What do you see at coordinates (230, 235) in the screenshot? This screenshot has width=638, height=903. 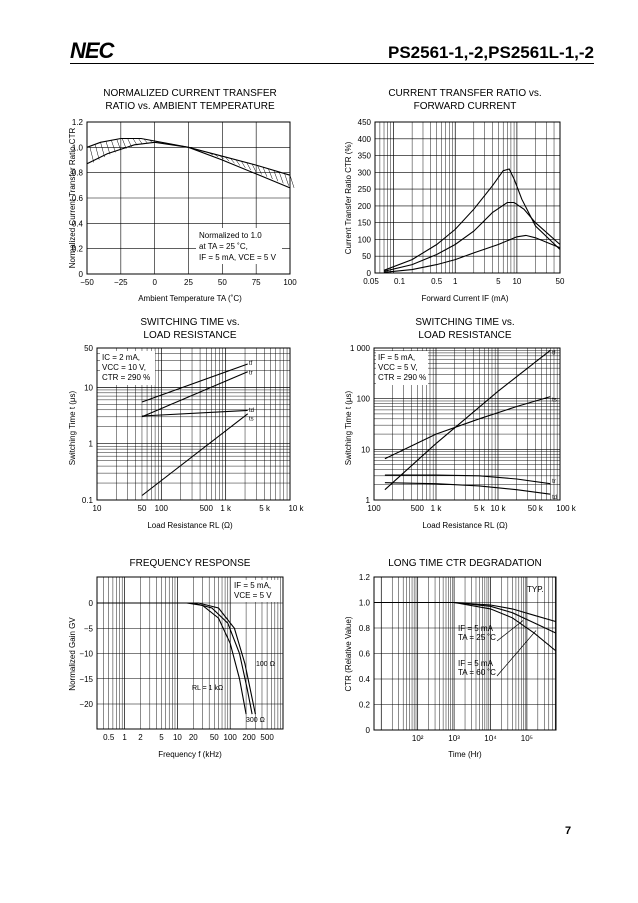 I see `chart1-note: Normalized to 1.0` at bounding box center [230, 235].